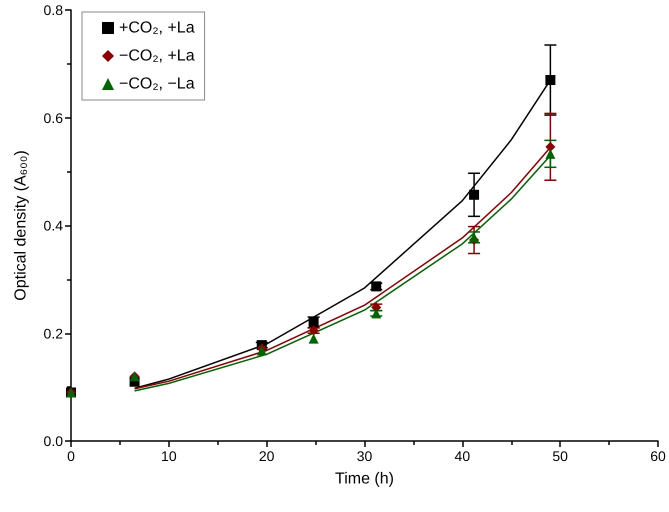 The image size is (669, 512). I want to click on x-tick-label: 30, so click(364, 456).